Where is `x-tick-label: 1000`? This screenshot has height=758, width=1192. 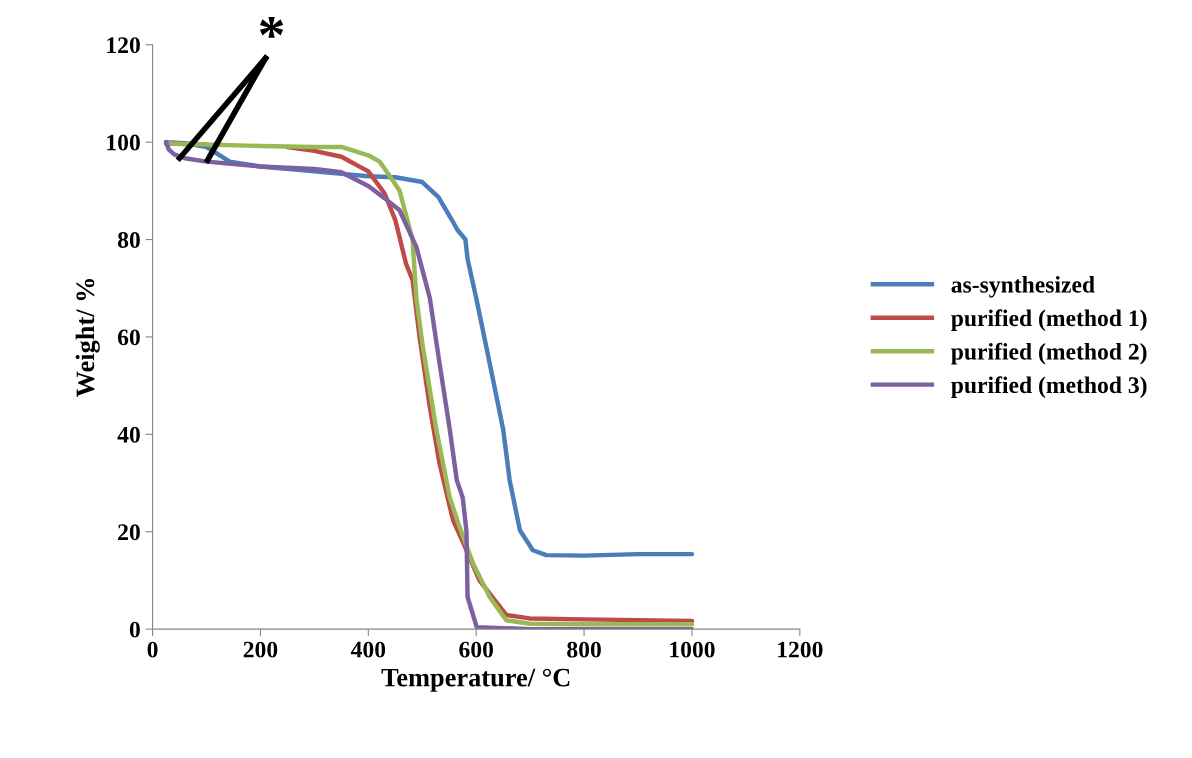 x-tick-label: 1000 is located at coordinates (692, 649).